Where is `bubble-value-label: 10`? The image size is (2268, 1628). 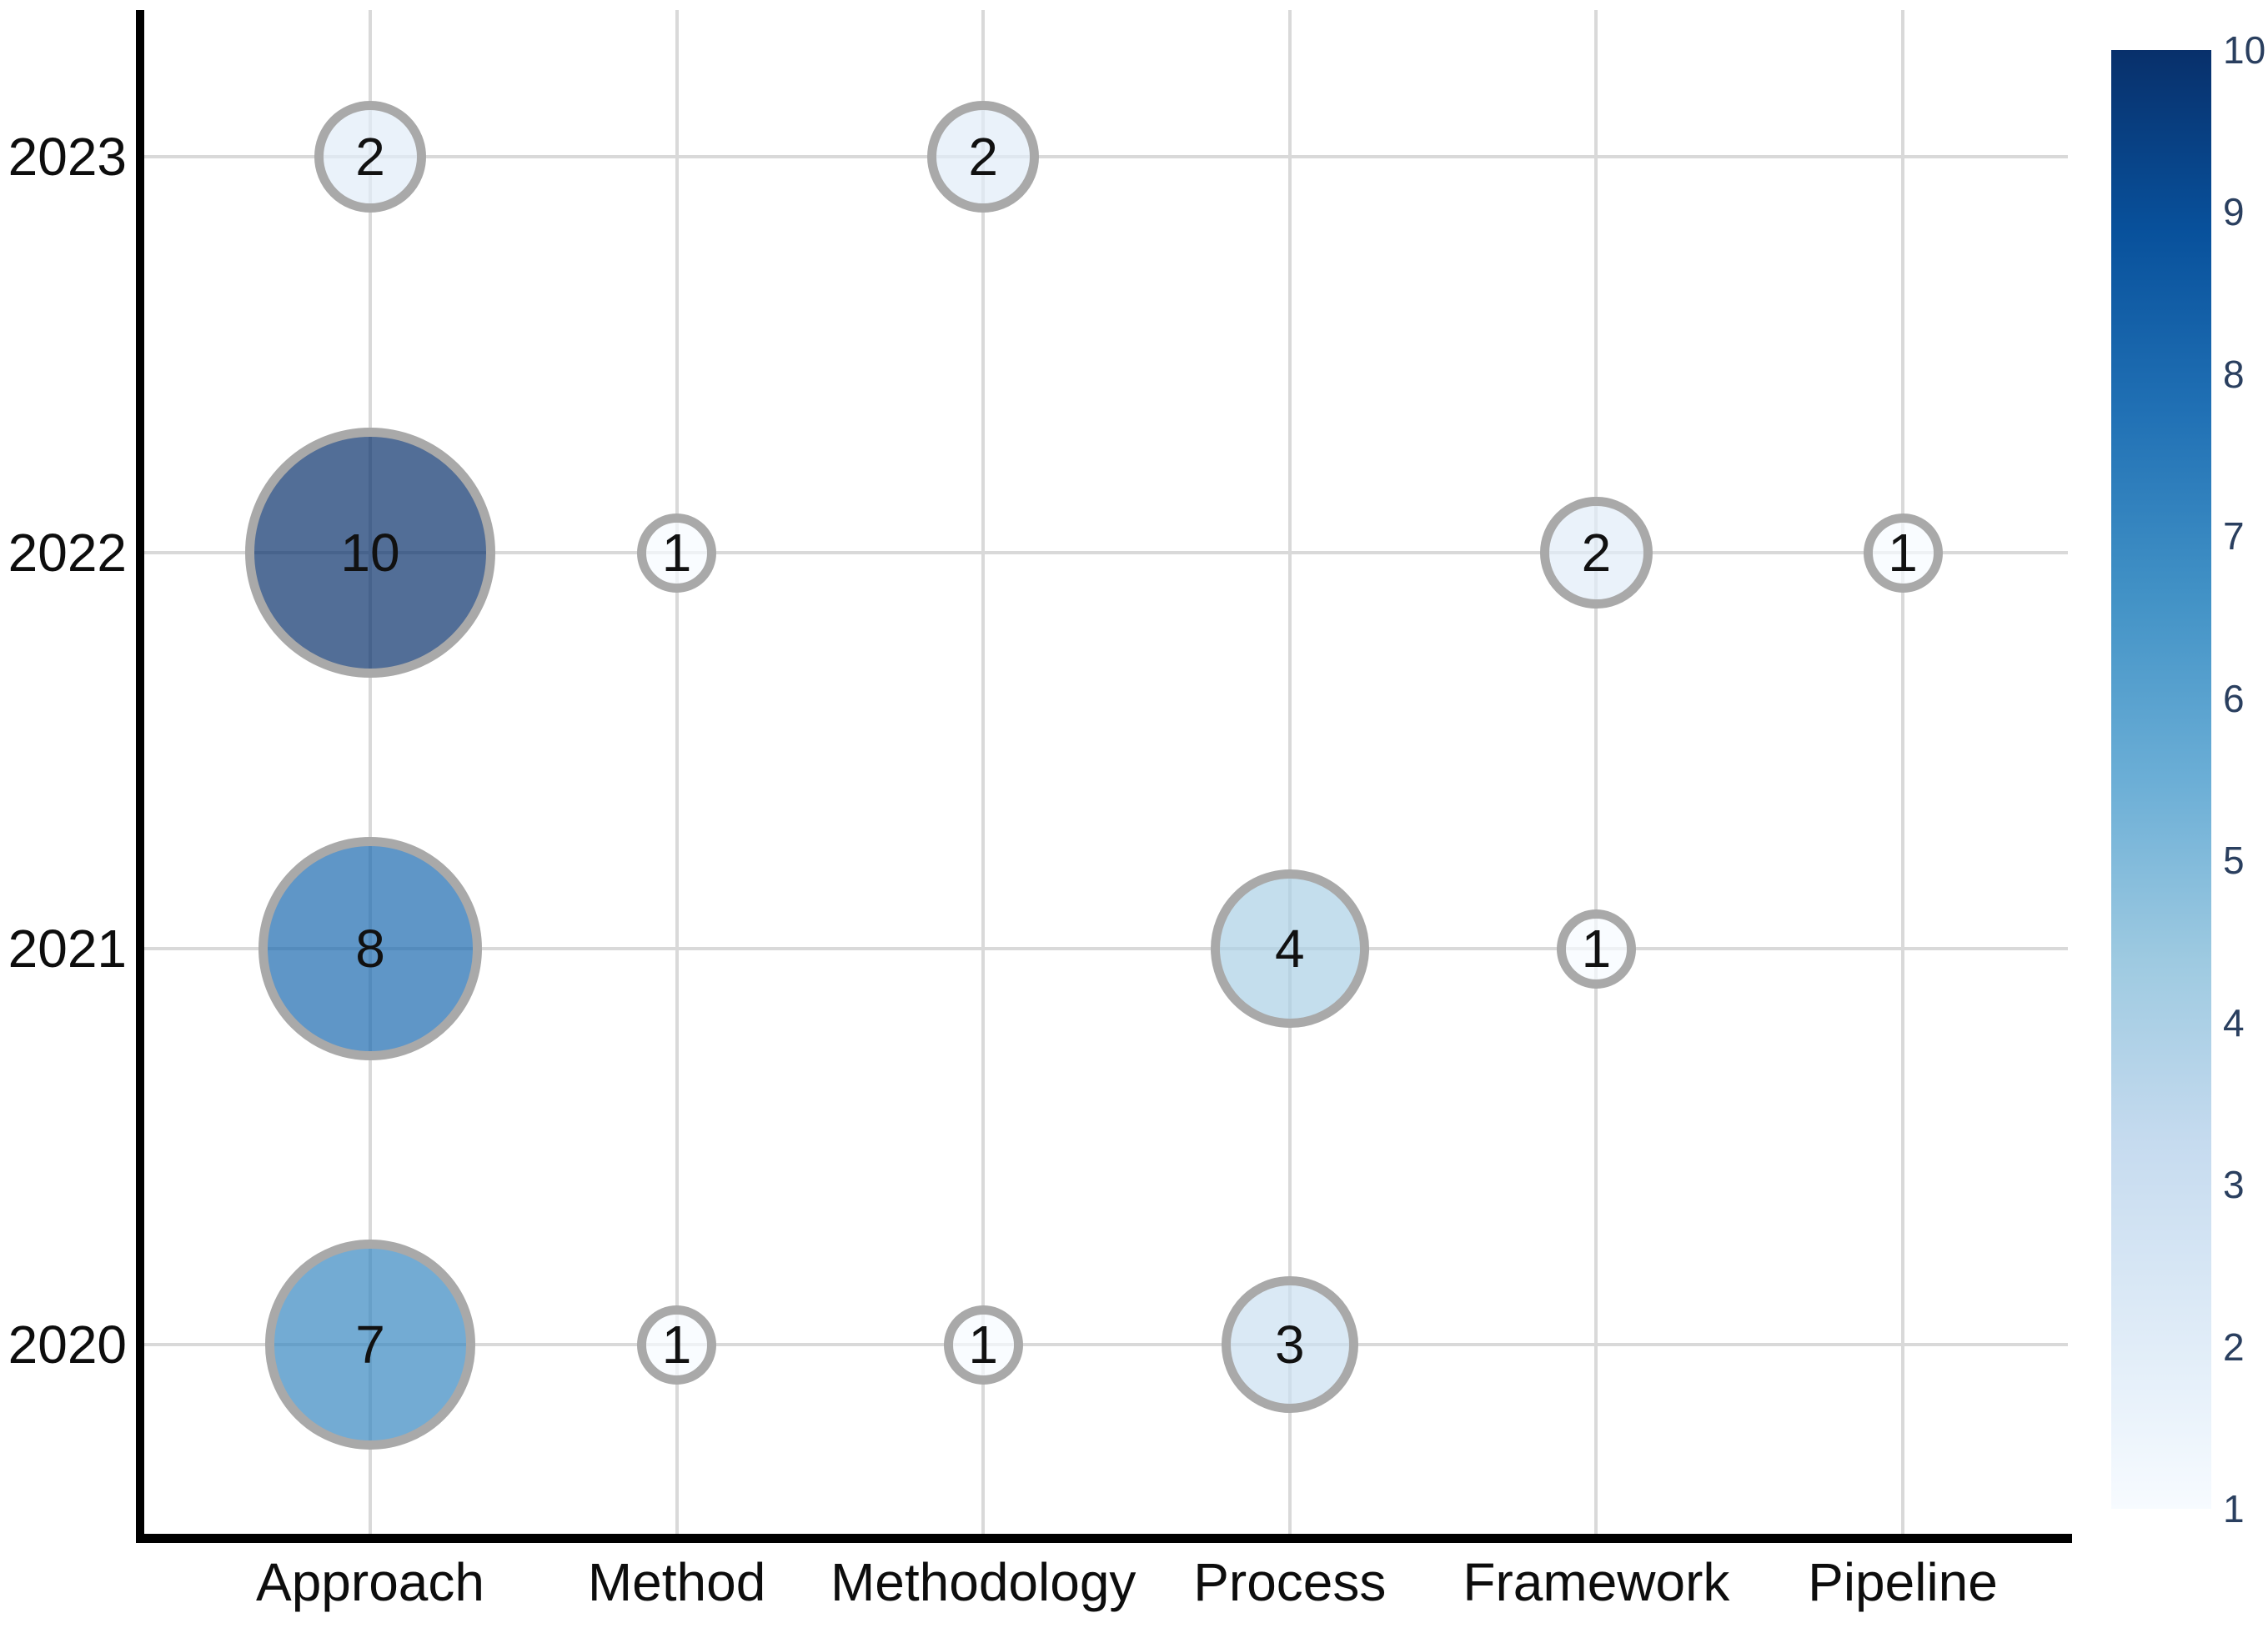
bubble-value-label: 10 is located at coordinates (370, 552).